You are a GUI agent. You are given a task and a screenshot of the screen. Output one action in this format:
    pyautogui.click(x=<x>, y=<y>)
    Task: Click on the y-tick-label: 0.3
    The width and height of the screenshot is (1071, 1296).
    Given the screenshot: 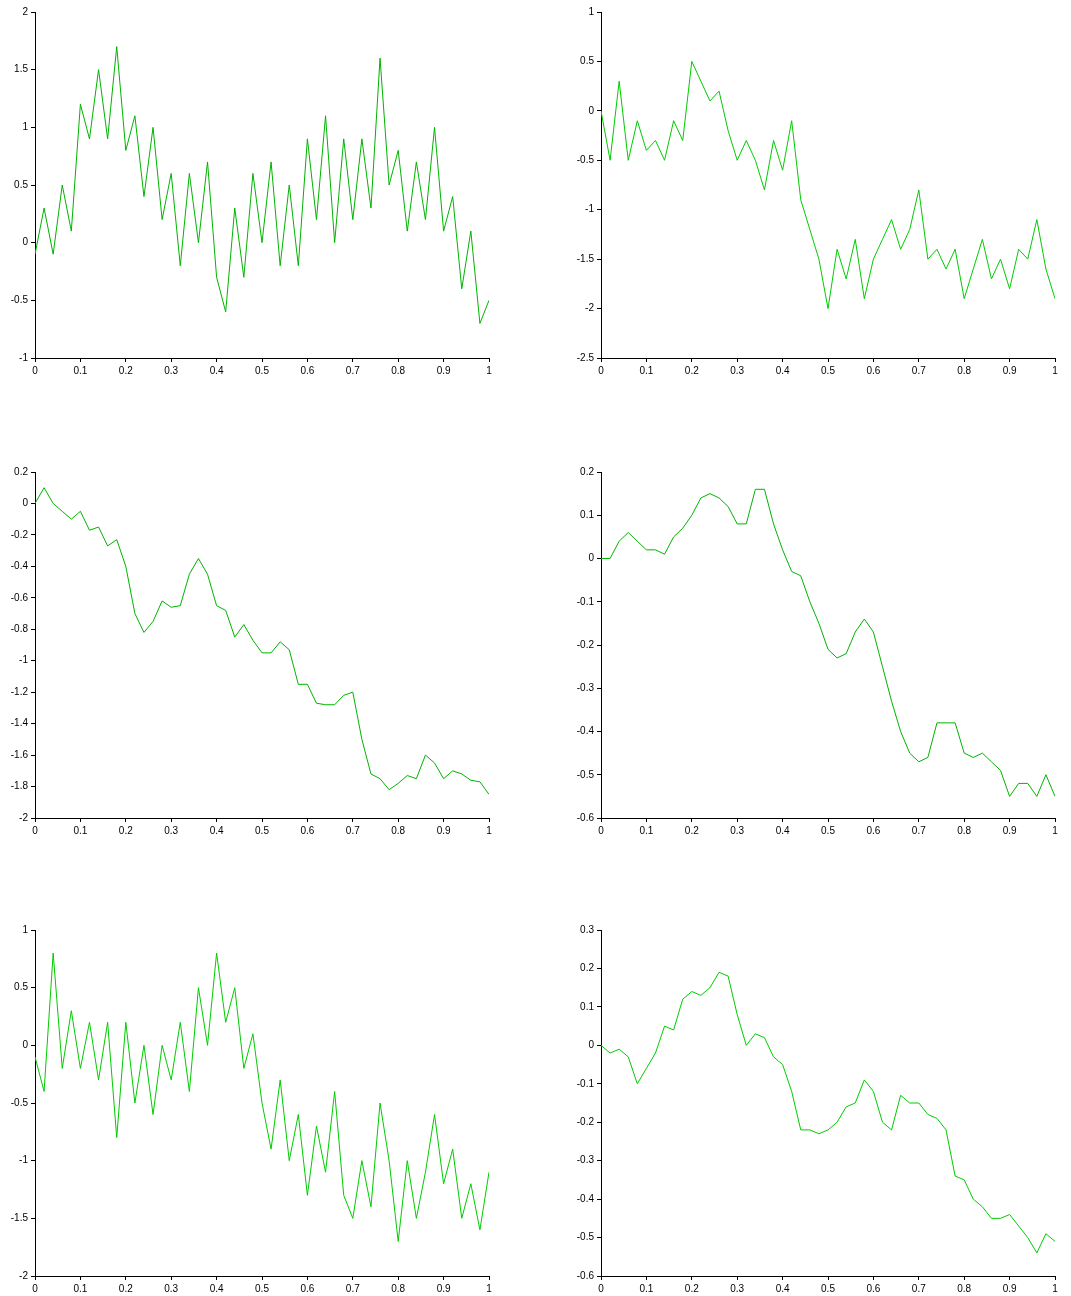 What is the action you would take?
    pyautogui.click(x=587, y=929)
    